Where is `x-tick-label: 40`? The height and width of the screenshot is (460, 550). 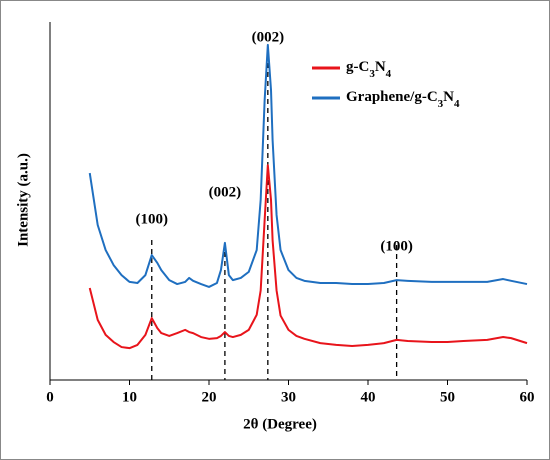 x-tick-label: 40 is located at coordinates (368, 397).